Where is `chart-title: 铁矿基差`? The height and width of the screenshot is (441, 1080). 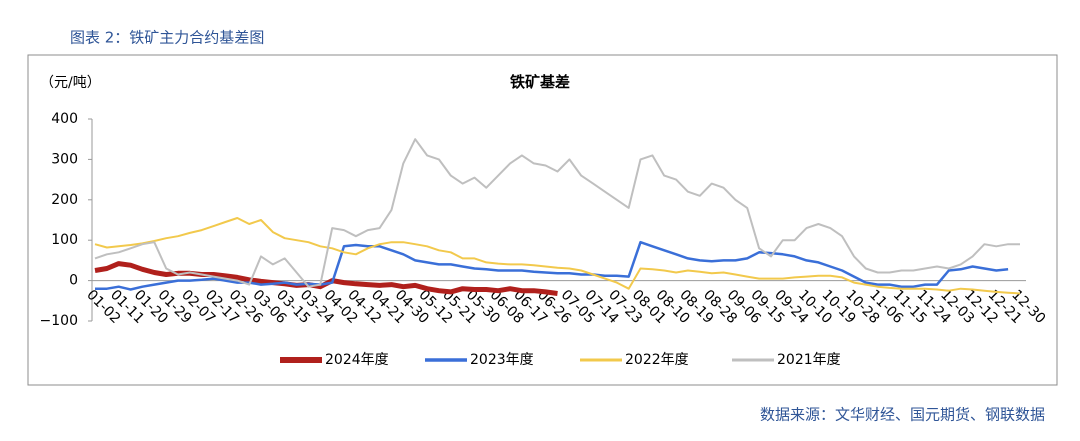 chart-title: 铁矿基差 is located at coordinates (540, 82).